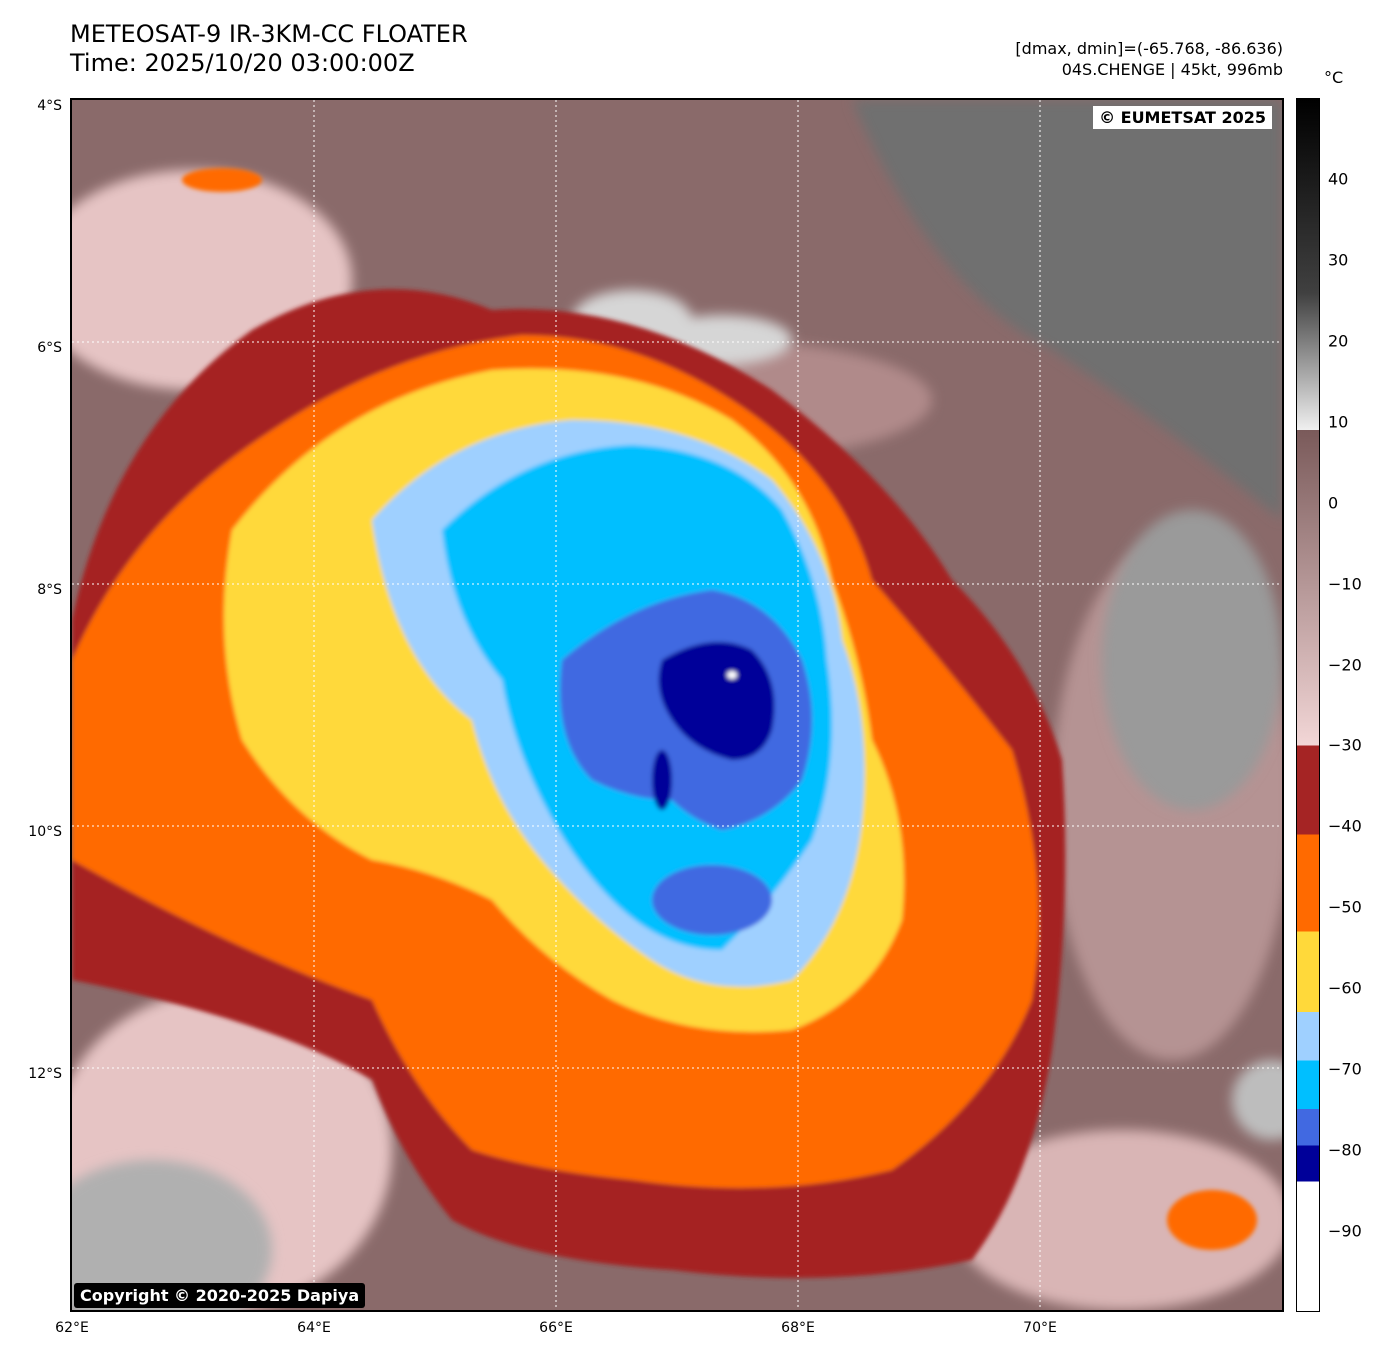  Describe the element at coordinates (662, 780) in the screenshot. I see `navy-spot` at that location.